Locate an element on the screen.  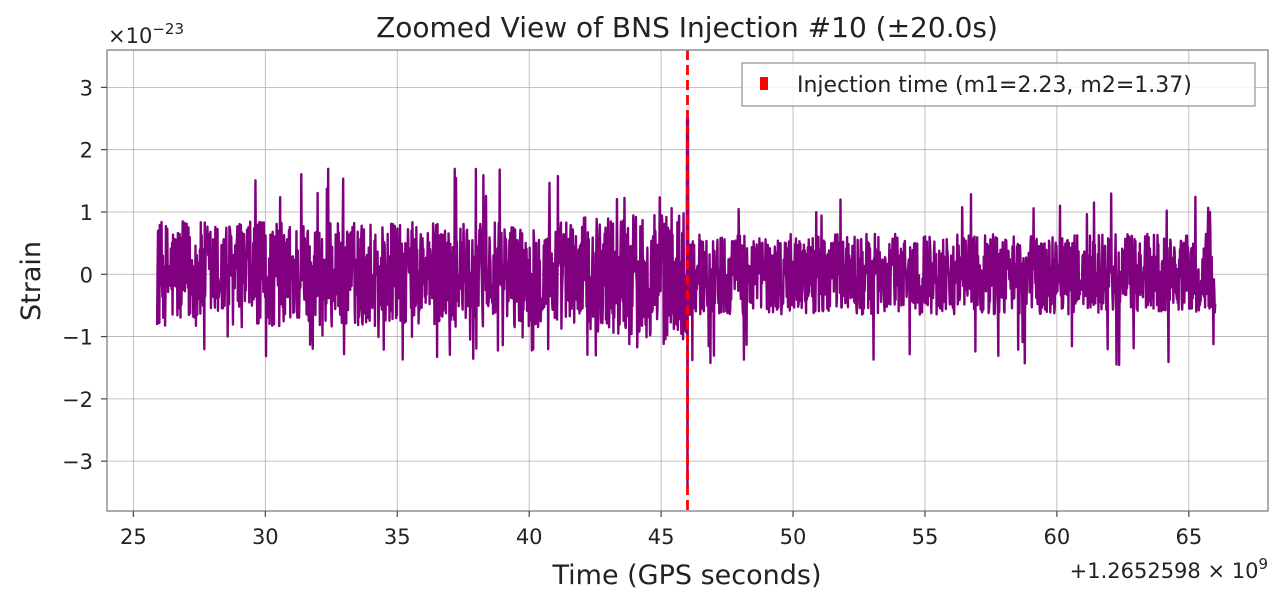
y-tick-label: −3 is located at coordinates (77, 462).